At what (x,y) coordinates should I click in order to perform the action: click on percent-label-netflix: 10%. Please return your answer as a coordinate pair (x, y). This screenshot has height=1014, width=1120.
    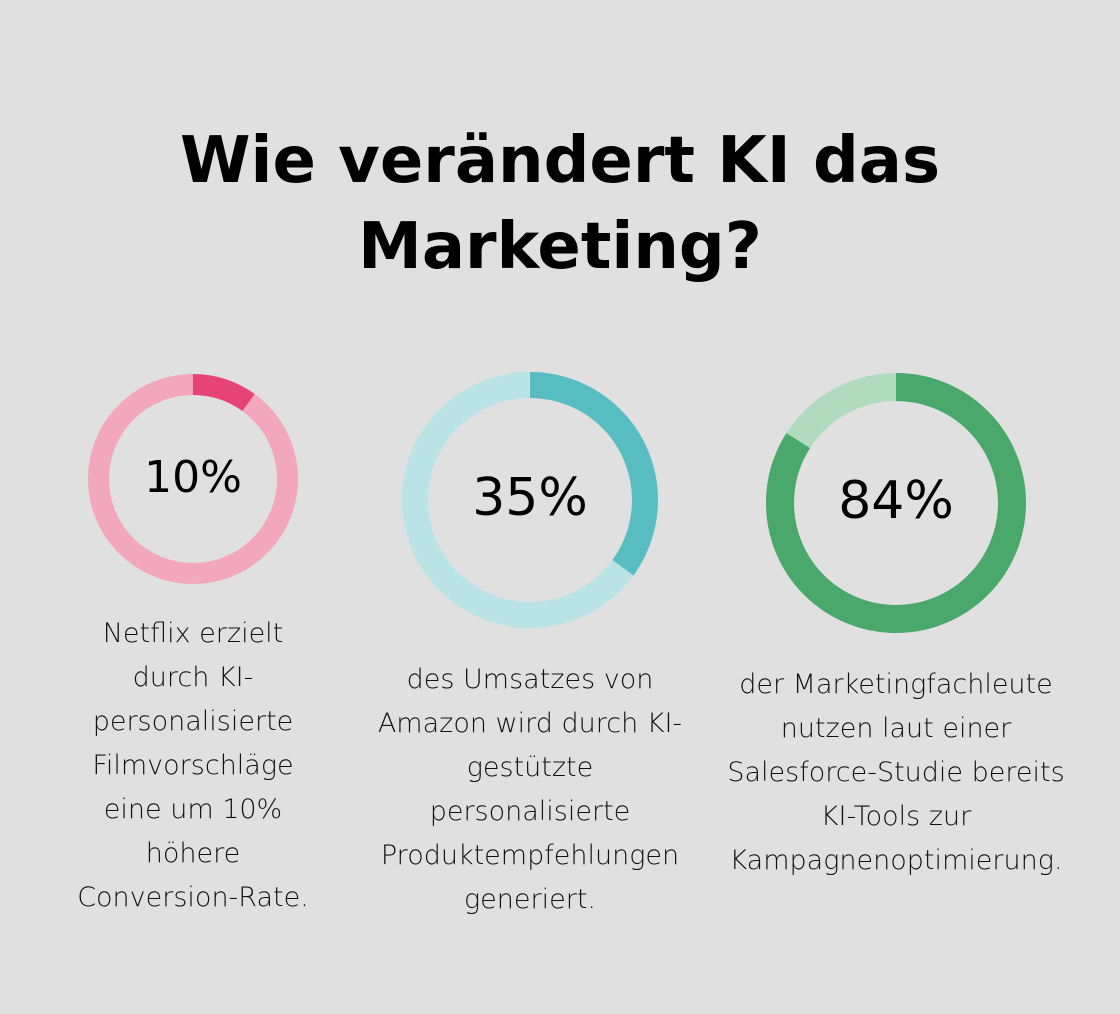
    Looking at the image, I should click on (193, 477).